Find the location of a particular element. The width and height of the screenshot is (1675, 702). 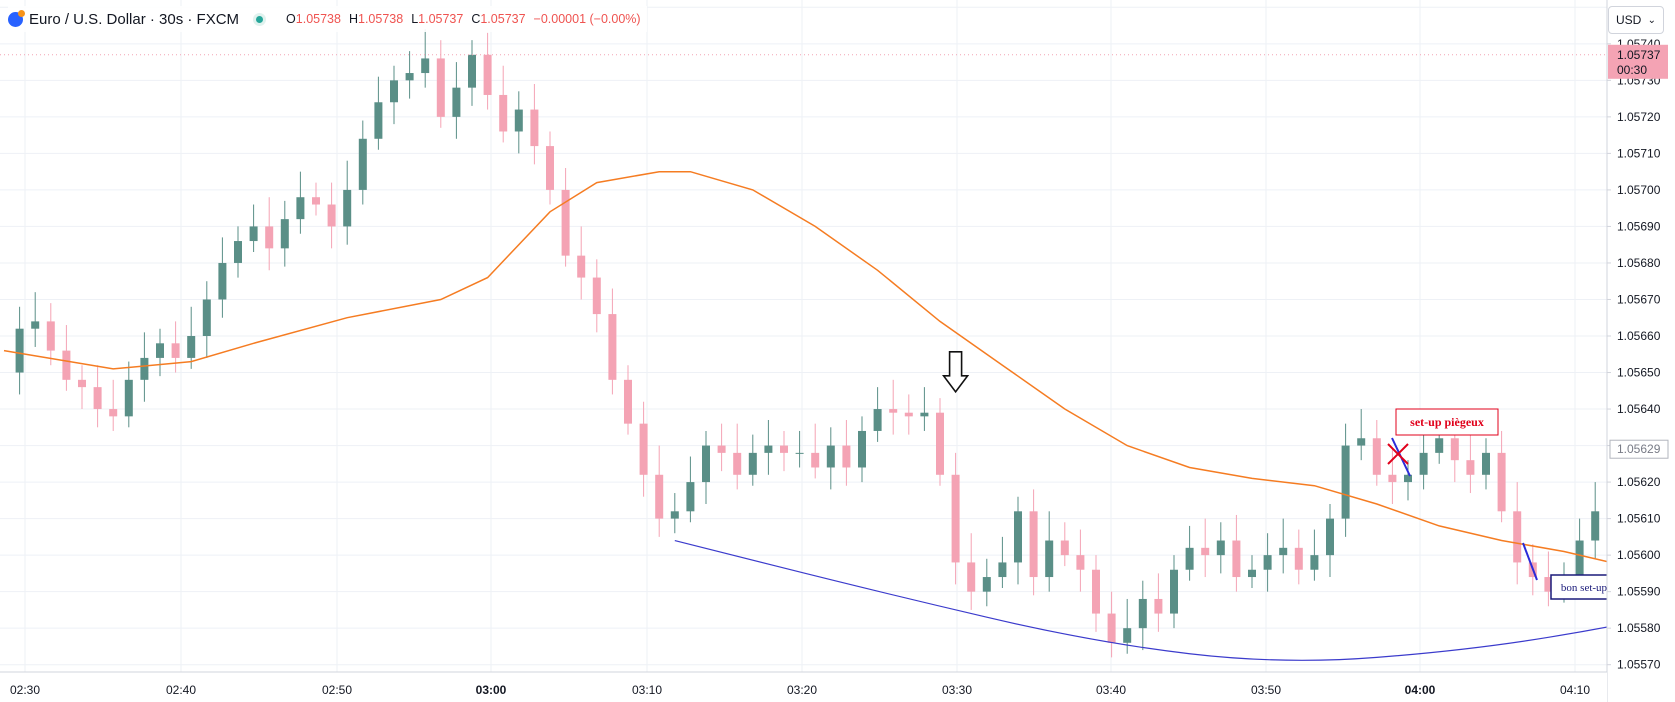

time-scale is located at coordinates (803, 687).